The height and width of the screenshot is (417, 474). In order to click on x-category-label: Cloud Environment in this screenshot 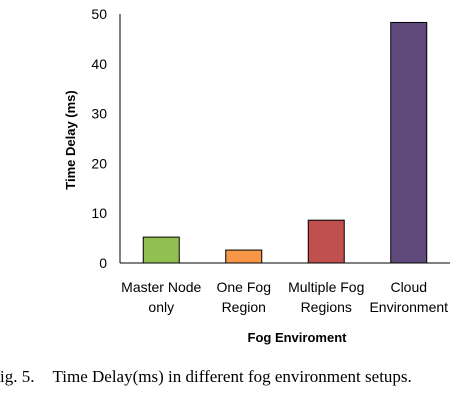, I will do `click(408, 297)`.